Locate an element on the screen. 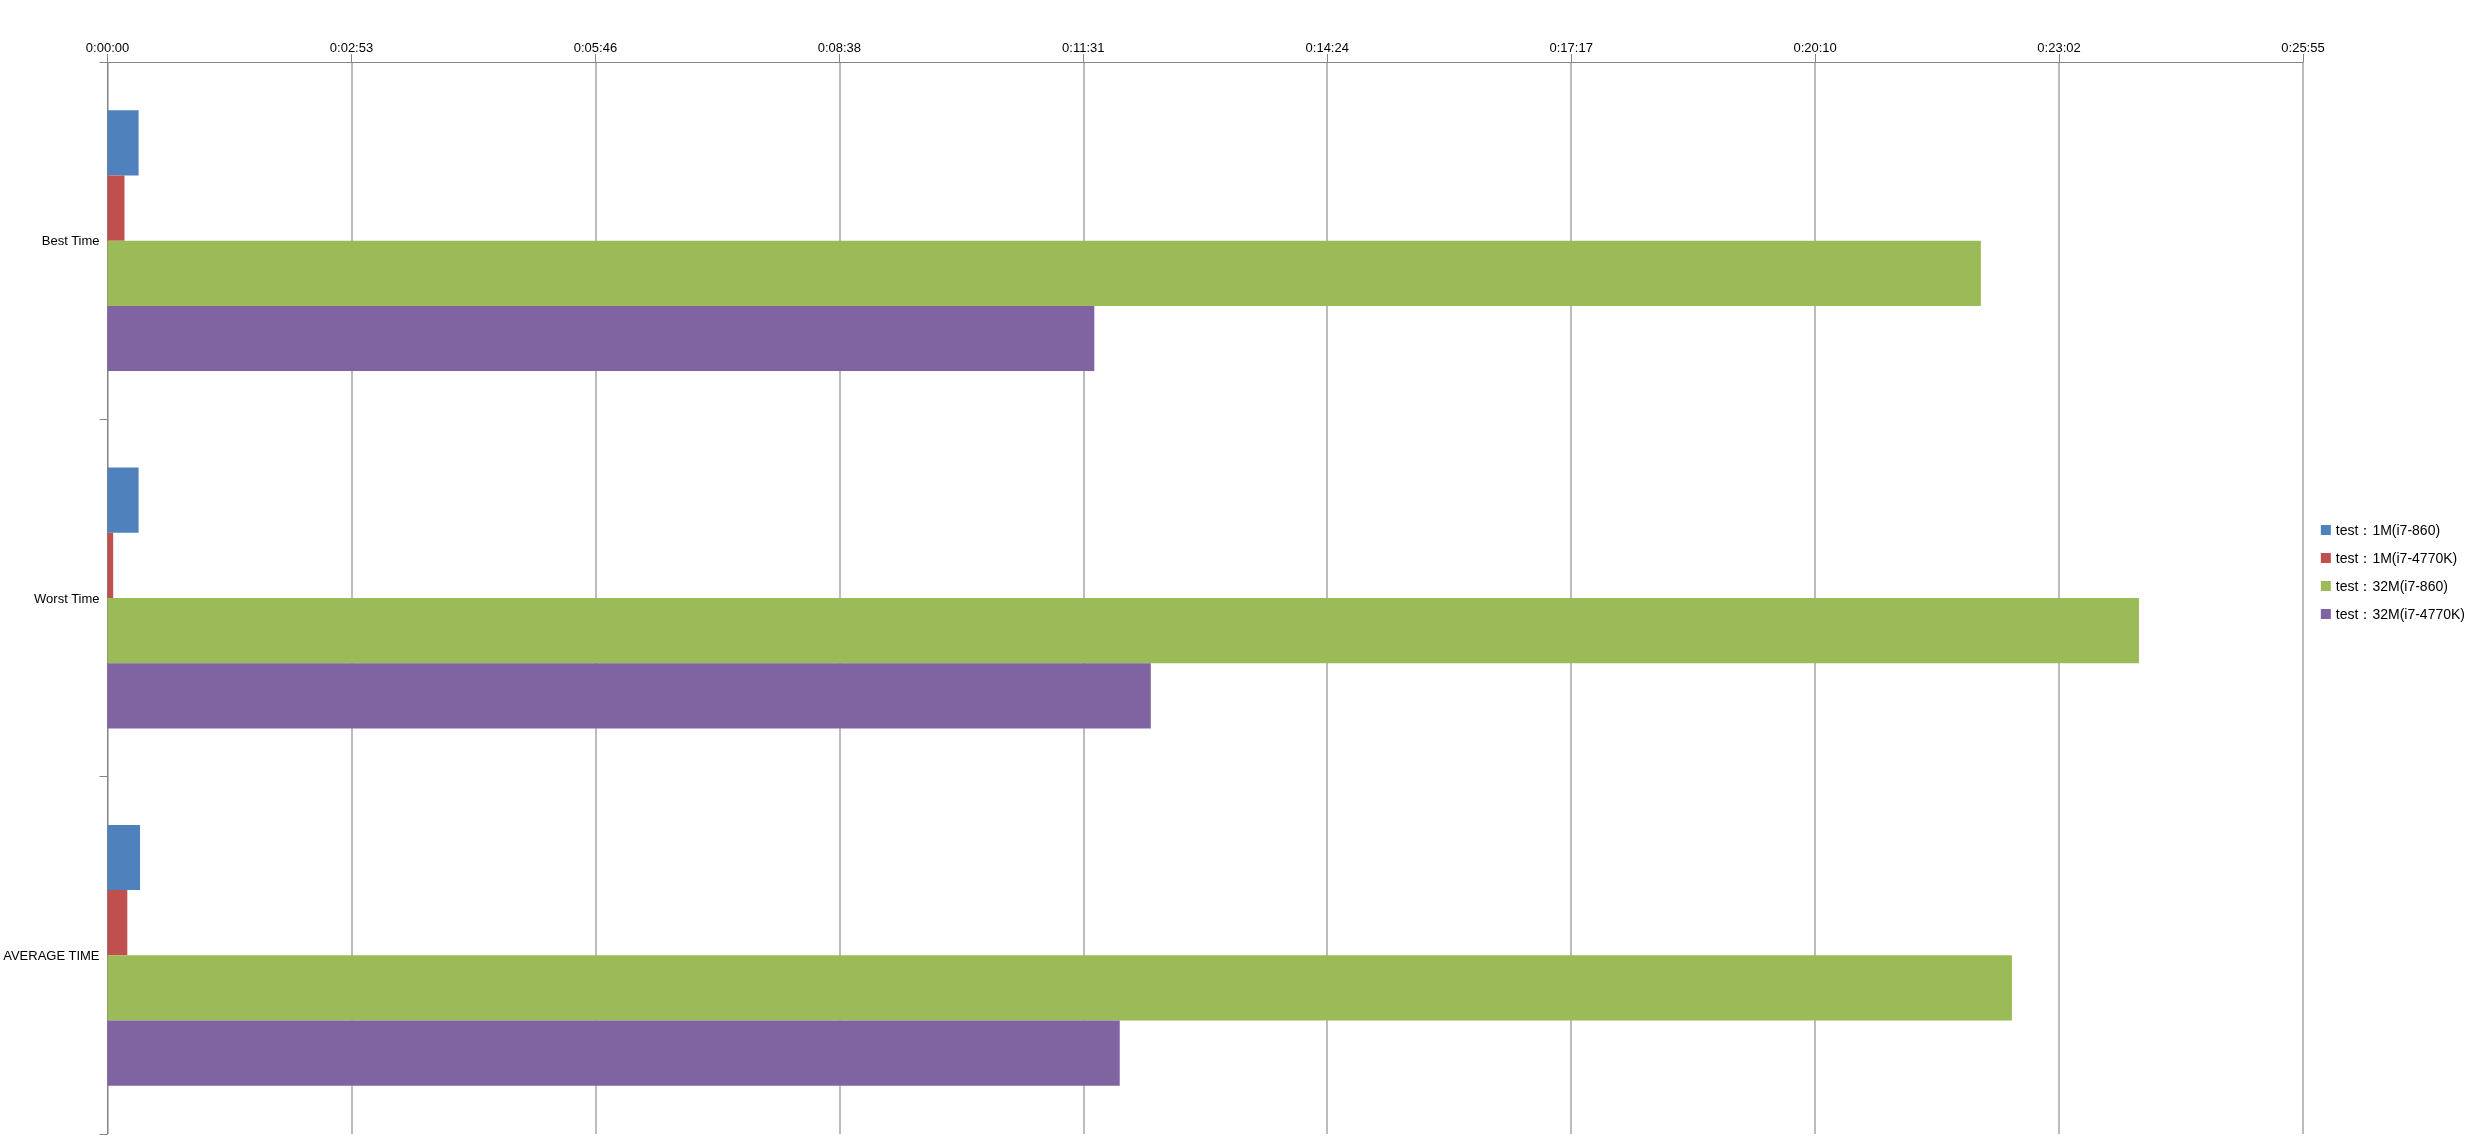 This screenshot has width=2478, height=1144. y-tick-label: Worst Time is located at coordinates (67, 598).